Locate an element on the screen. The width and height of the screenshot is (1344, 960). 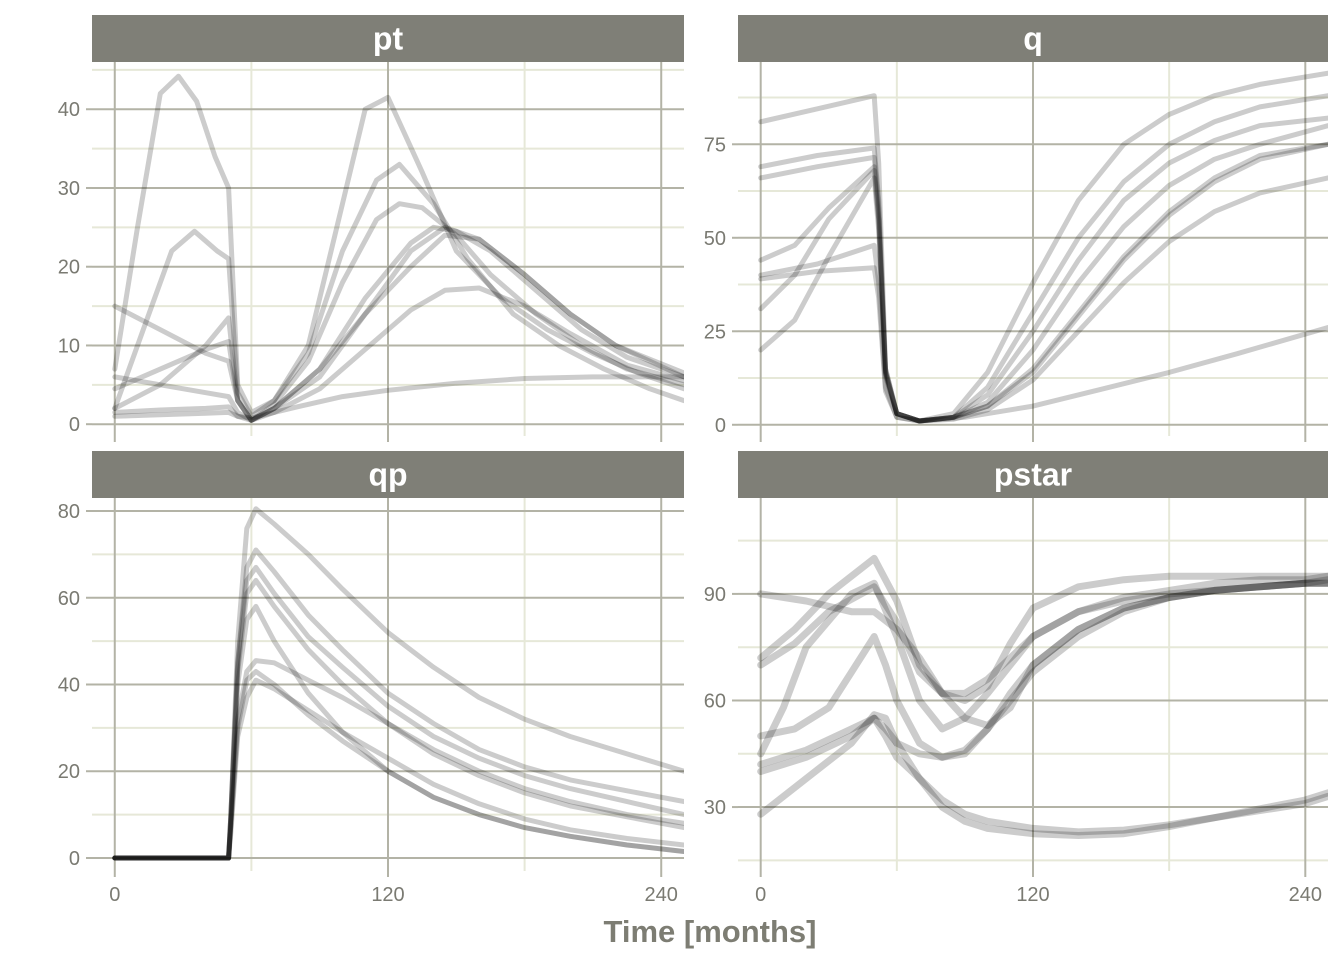
series-group is located at coordinates (1042, 696).